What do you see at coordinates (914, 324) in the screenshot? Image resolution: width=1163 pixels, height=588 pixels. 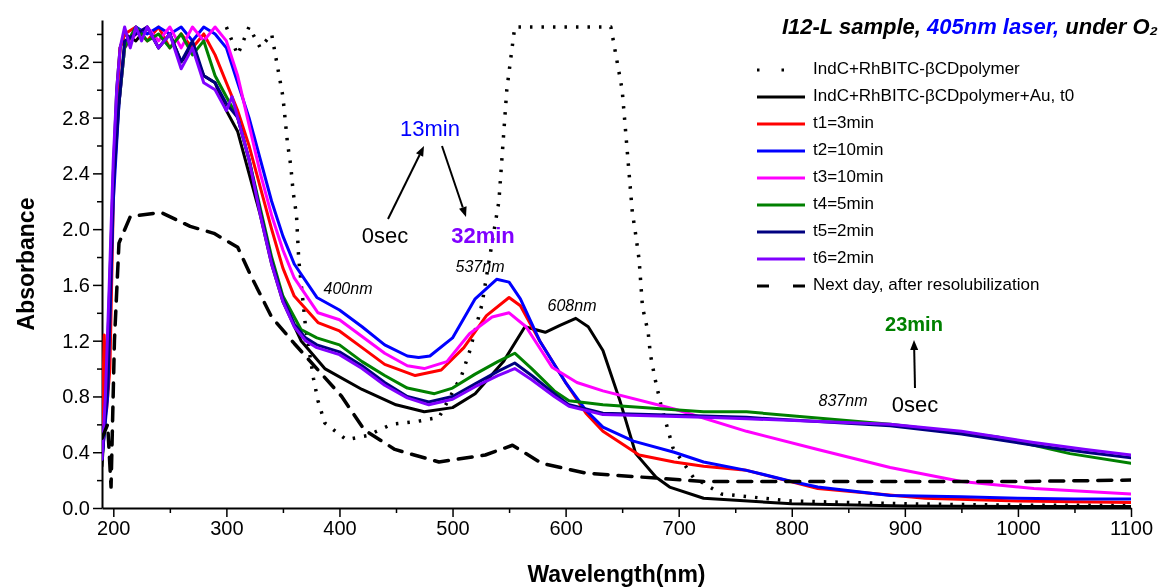 I see `annotation: 23min` at bounding box center [914, 324].